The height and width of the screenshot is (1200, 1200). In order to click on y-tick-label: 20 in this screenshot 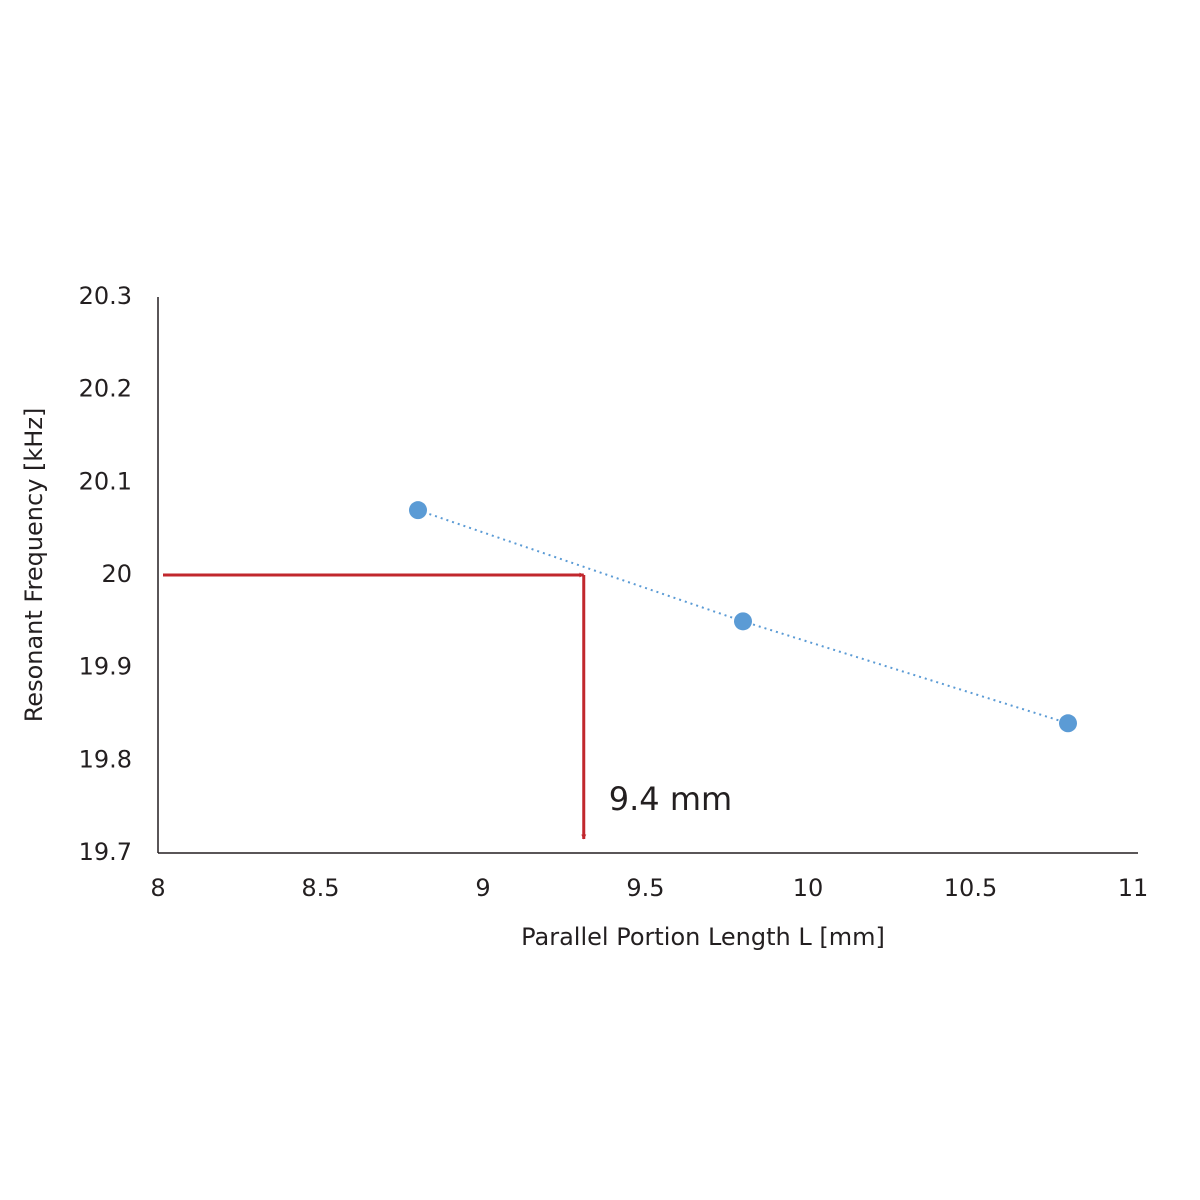, I will do `click(116, 574)`.